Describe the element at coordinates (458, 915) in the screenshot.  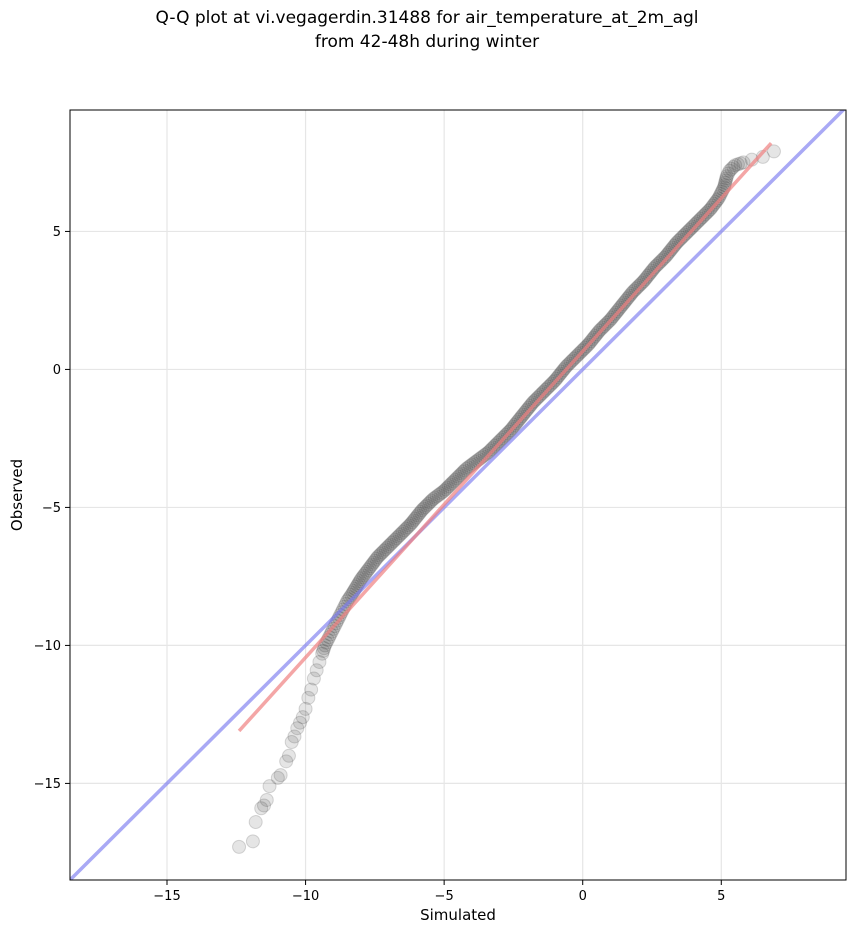
I see `x-axis-label: Simulated` at that location.